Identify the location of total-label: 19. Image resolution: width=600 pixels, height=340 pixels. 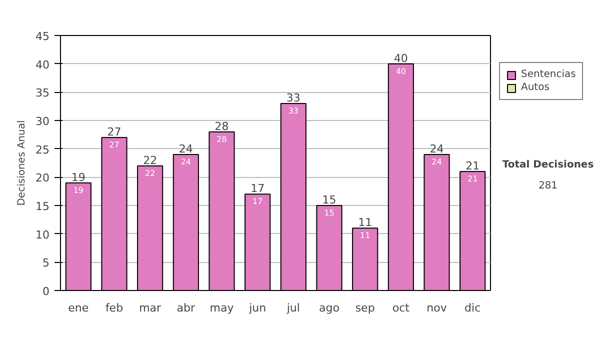
(78, 177).